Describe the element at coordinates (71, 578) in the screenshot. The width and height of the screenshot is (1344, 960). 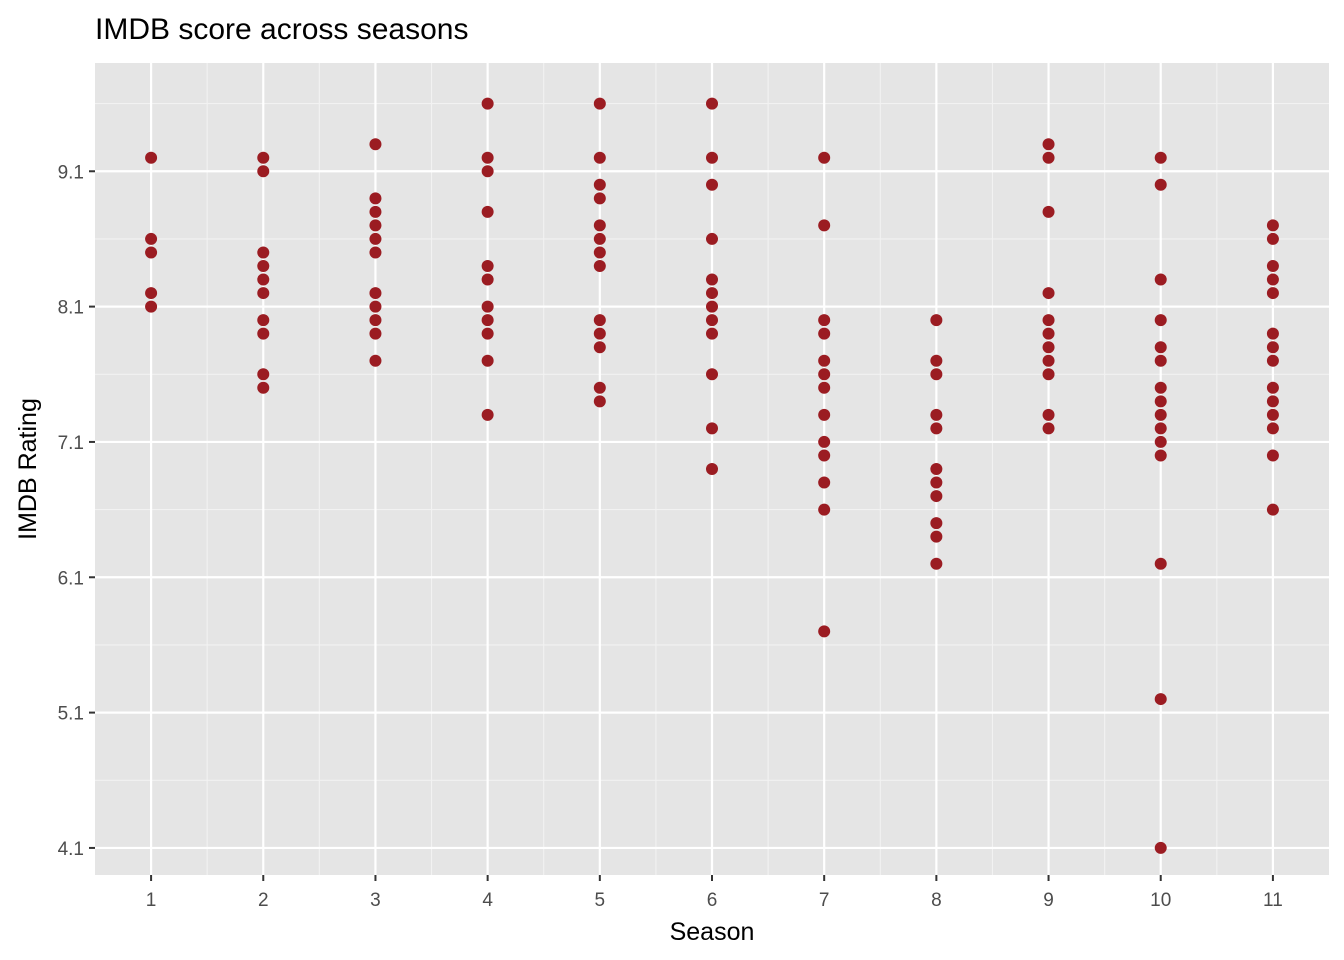
I see `y-tick-label: 6.1` at that location.